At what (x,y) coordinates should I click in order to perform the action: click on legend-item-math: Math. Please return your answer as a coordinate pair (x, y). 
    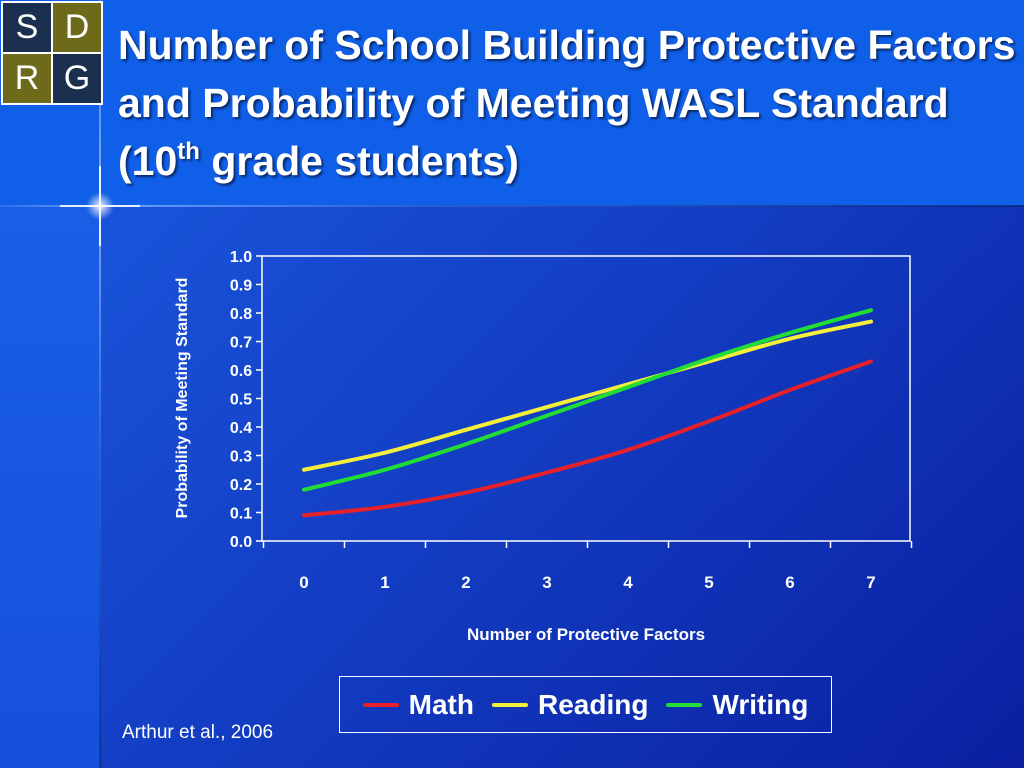
    Looking at the image, I should click on (418, 704).